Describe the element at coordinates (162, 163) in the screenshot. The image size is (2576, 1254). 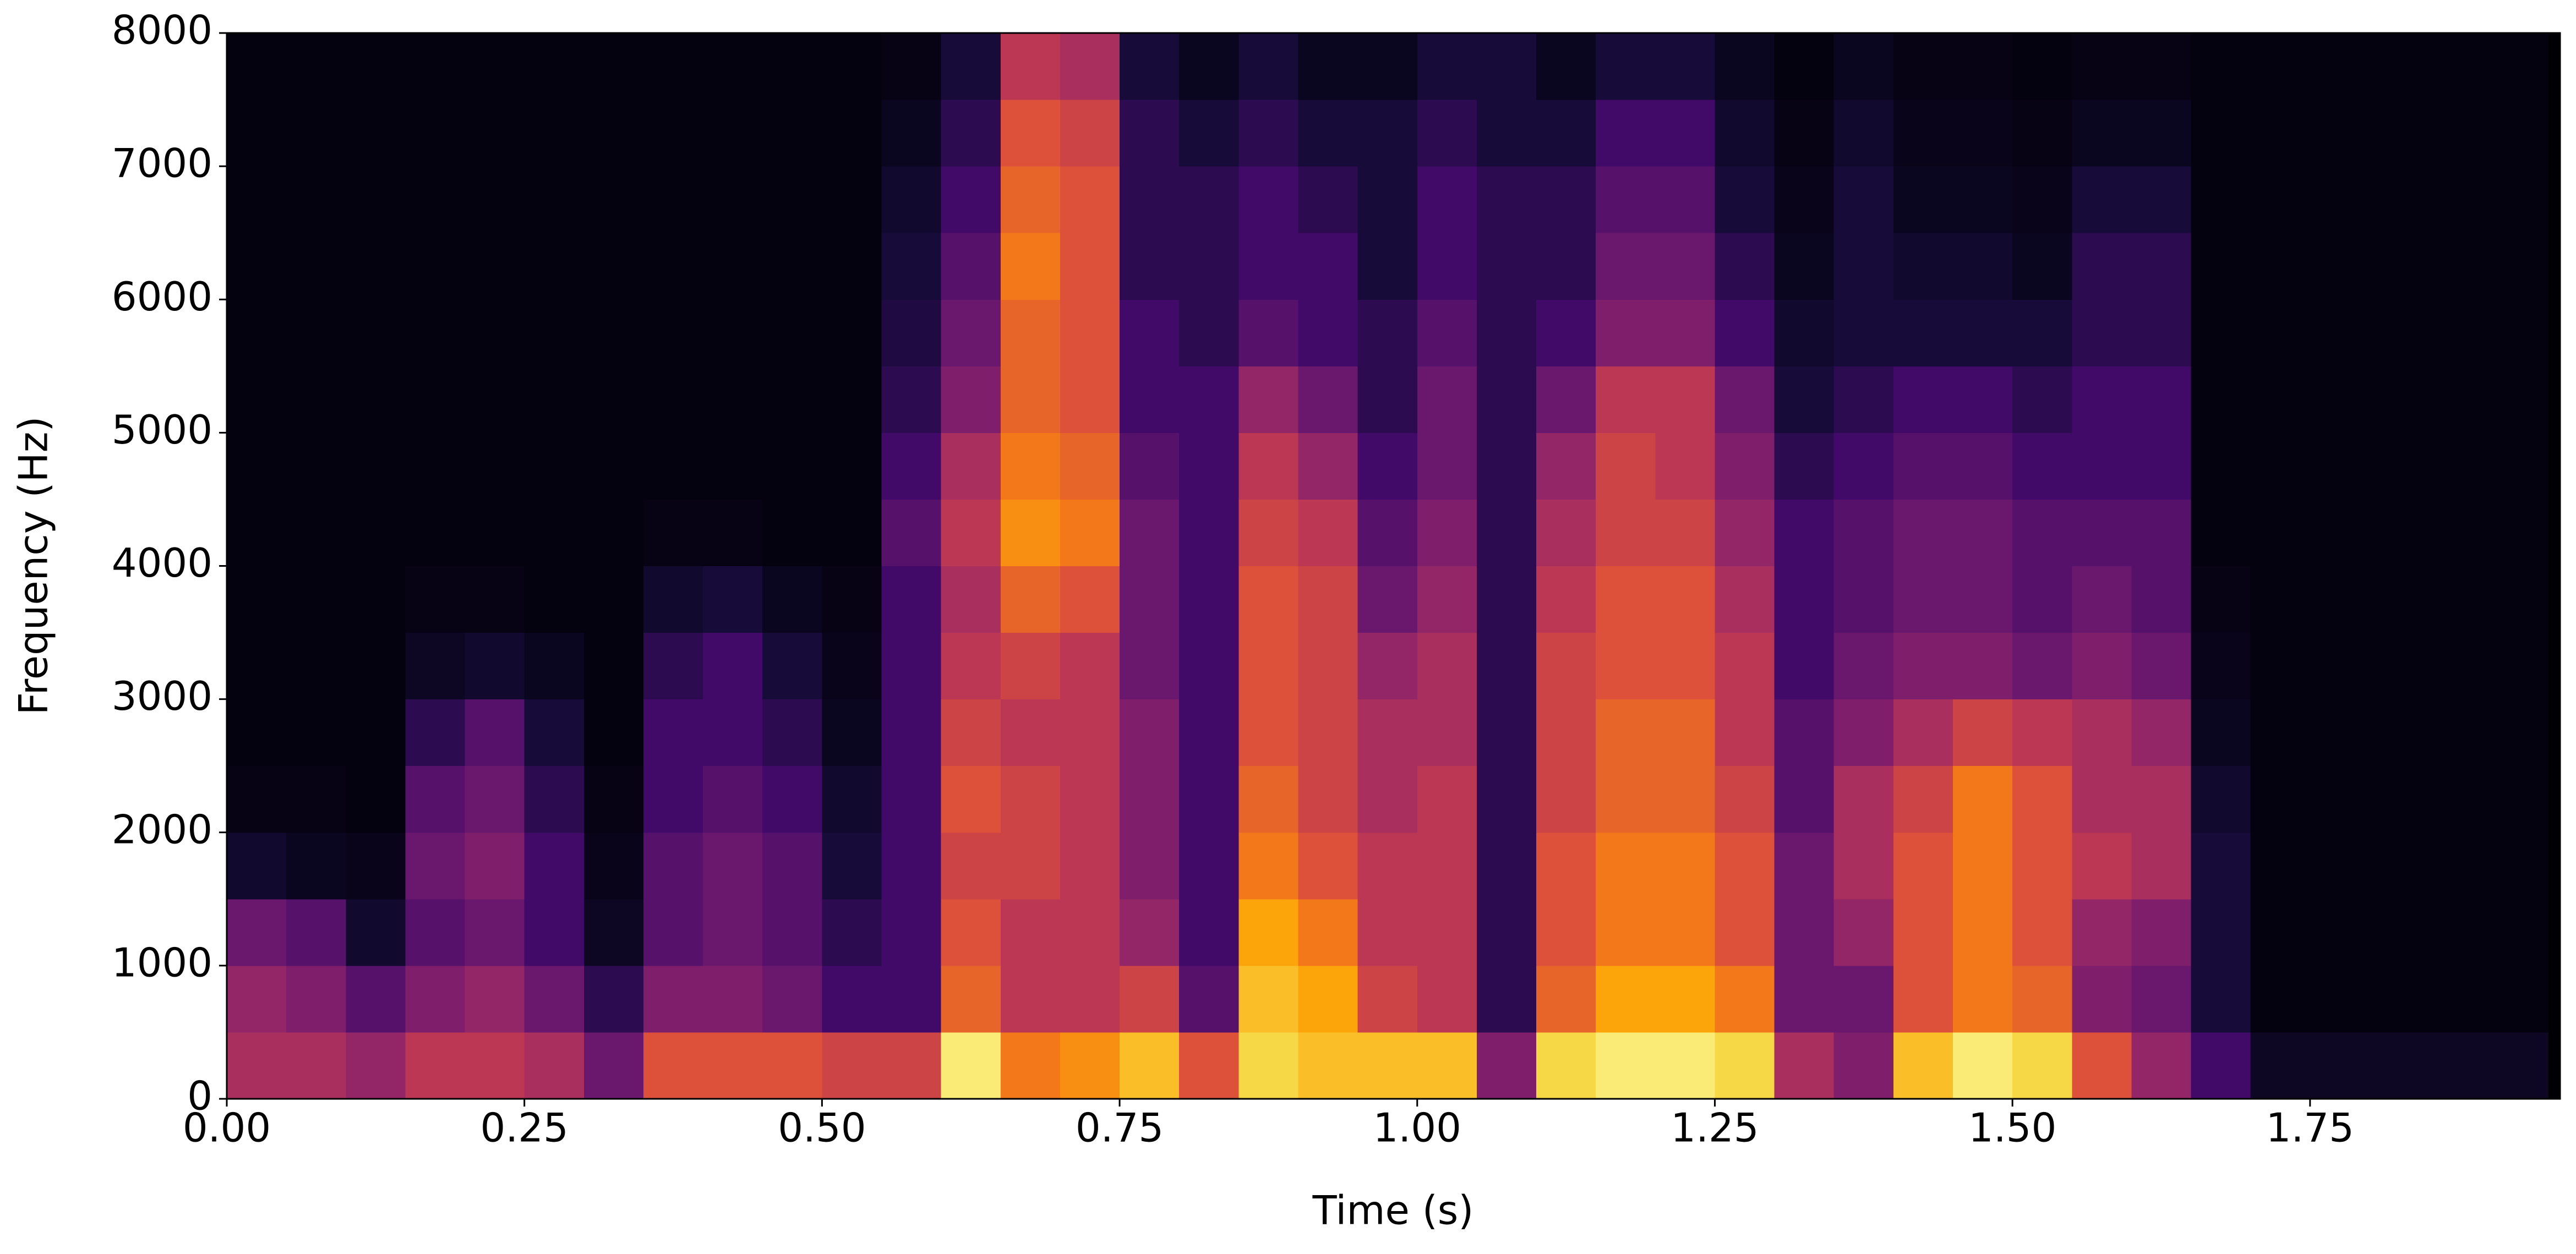
I see `y-tick-label: 7000` at that location.